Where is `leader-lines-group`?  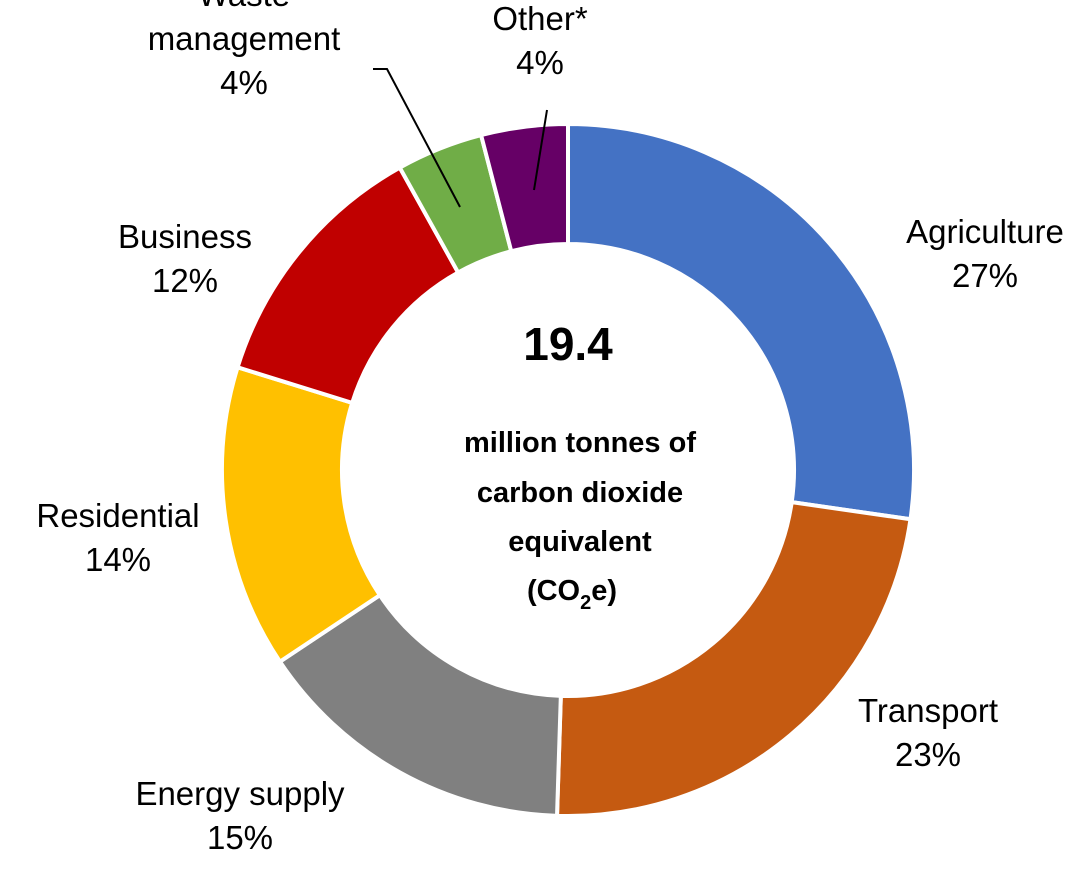 leader-lines-group is located at coordinates (460, 138).